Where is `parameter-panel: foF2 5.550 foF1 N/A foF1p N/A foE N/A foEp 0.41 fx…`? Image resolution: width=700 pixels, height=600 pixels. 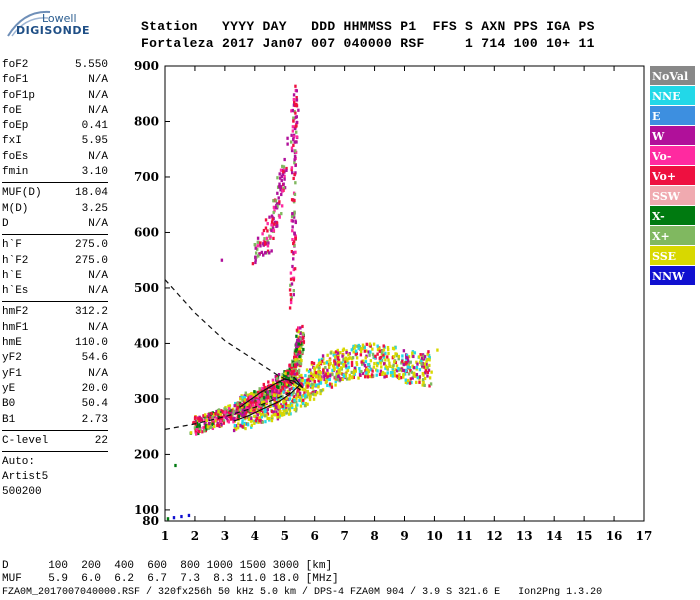
parameter-panel: foF2 5.550 foF1 N/A foF1p N/A foE N/A foEp 0.41 fx… is located at coordinates (55, 279).